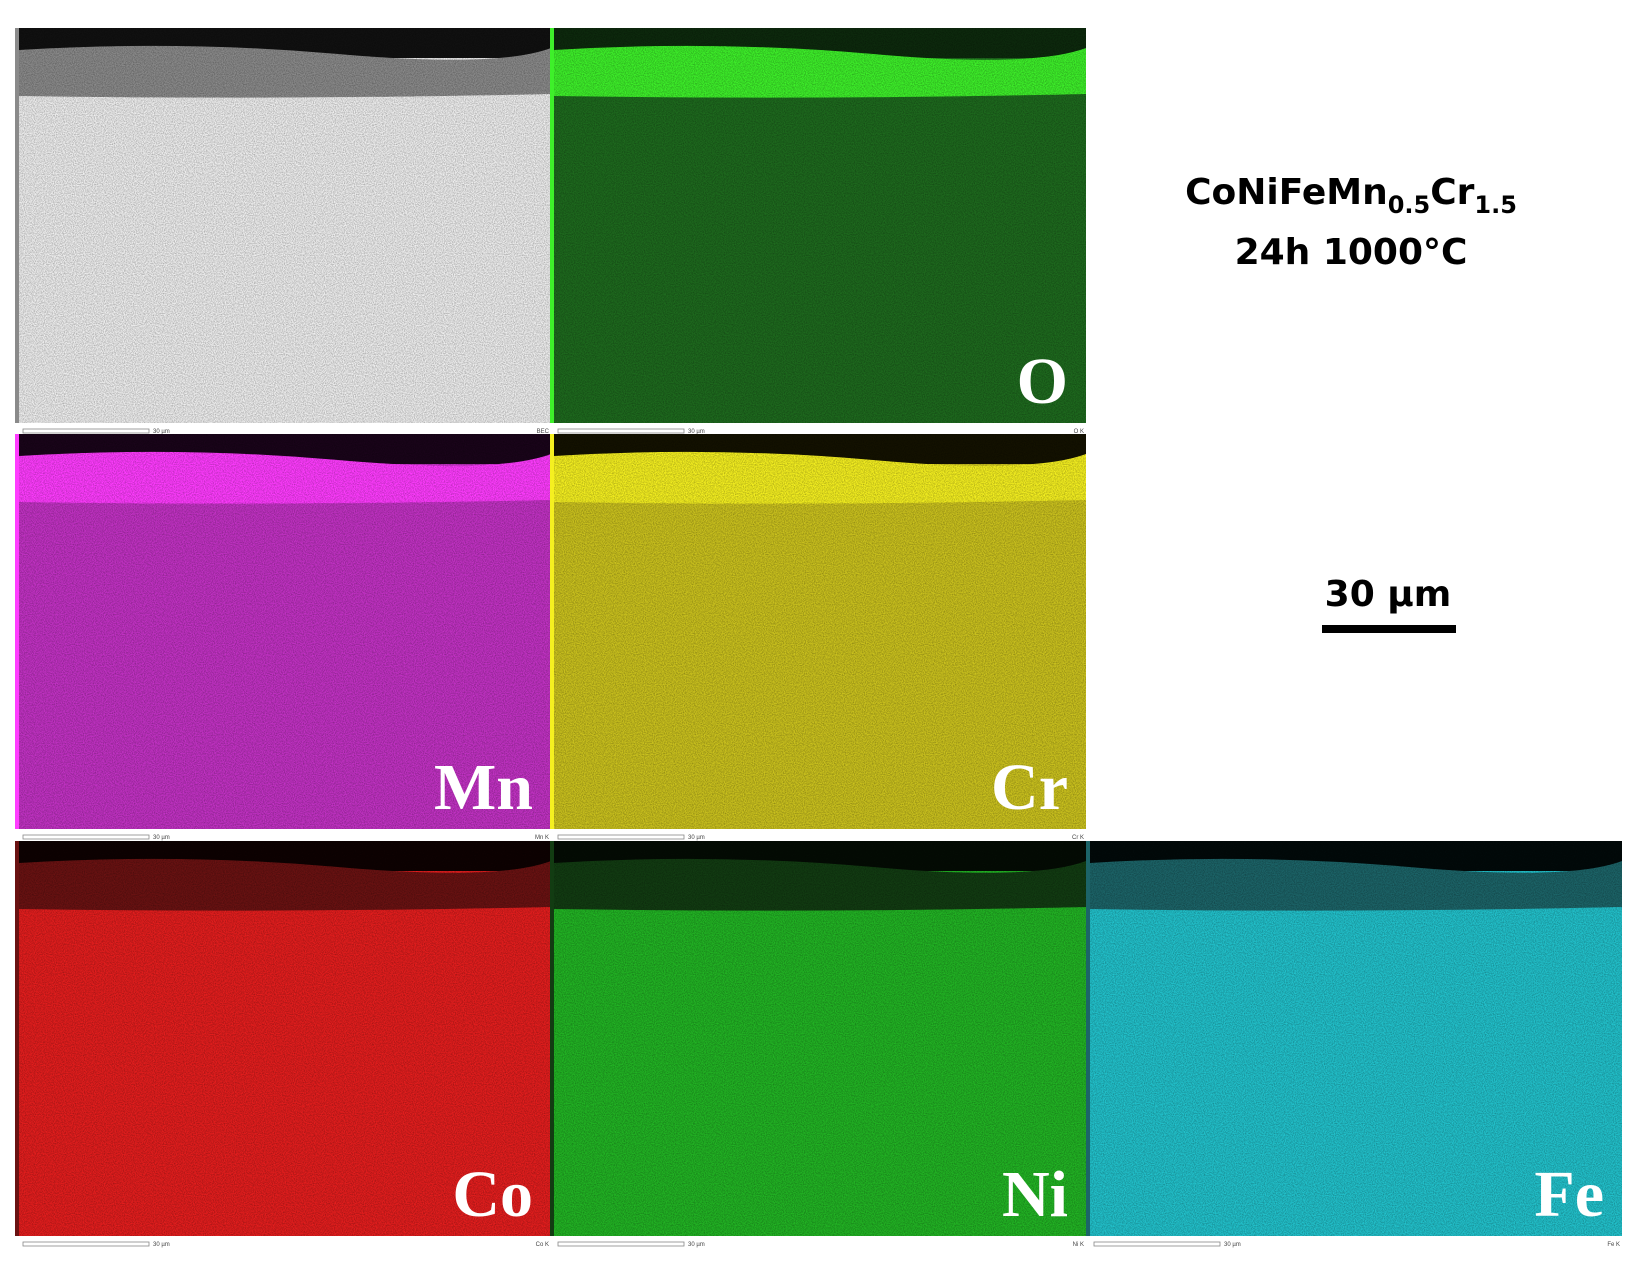 Image resolution: width=1638 pixels, height=1264 pixels. Describe the element at coordinates (1389, 629) in the screenshot. I see `scale-bar` at that location.